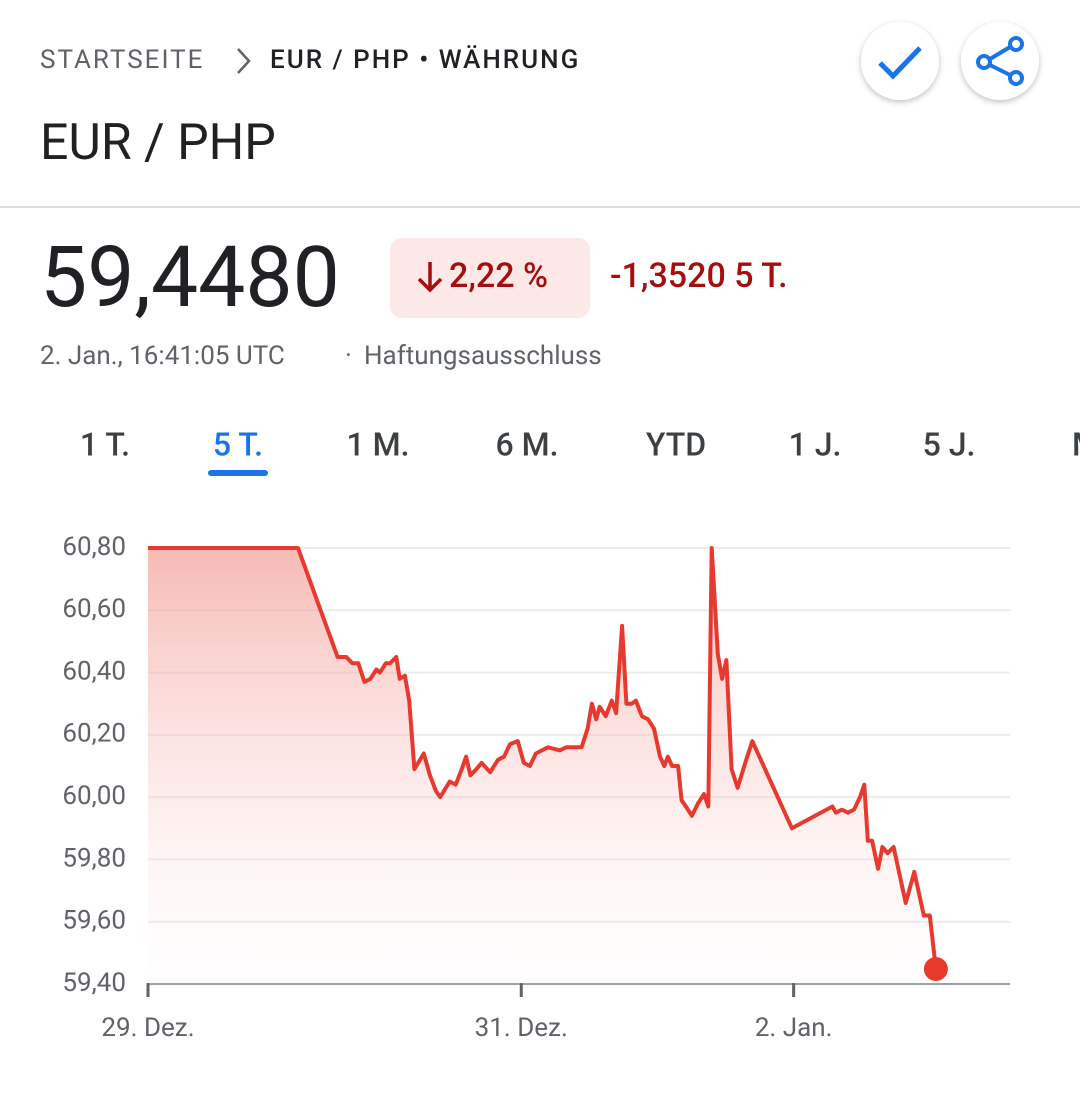  What do you see at coordinates (1076, 444) in the screenshot?
I see `range-tab: M` at bounding box center [1076, 444].